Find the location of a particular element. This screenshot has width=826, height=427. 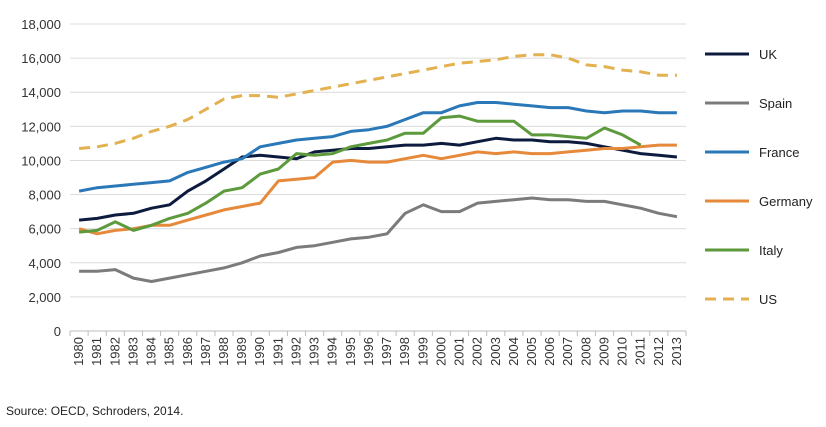

x-tick-label: 2013 is located at coordinates (676, 351).